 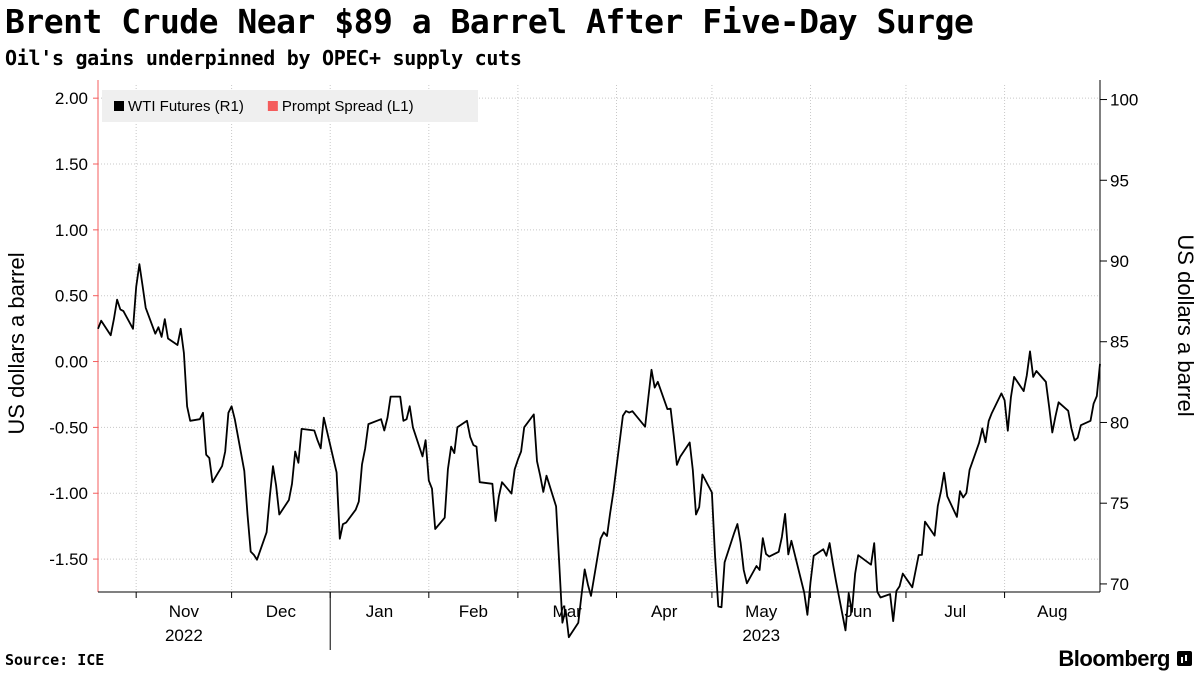 I want to click on legend-box, so click(x=290, y=106).